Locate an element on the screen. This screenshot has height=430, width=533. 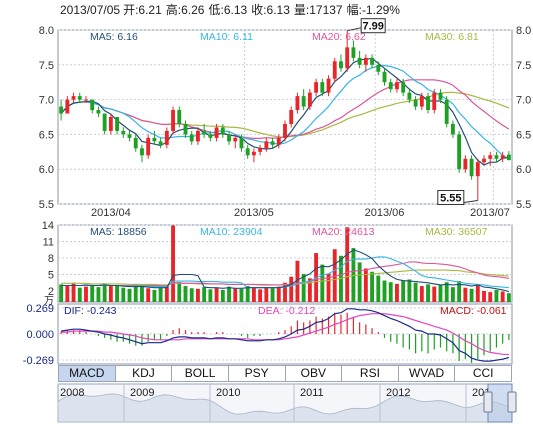
price-ytick-left: 7.0 is located at coordinates (46, 101).